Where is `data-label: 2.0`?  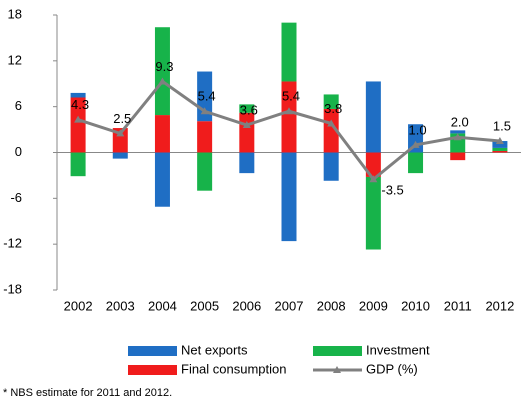 data-label: 2.0 is located at coordinates (460, 122).